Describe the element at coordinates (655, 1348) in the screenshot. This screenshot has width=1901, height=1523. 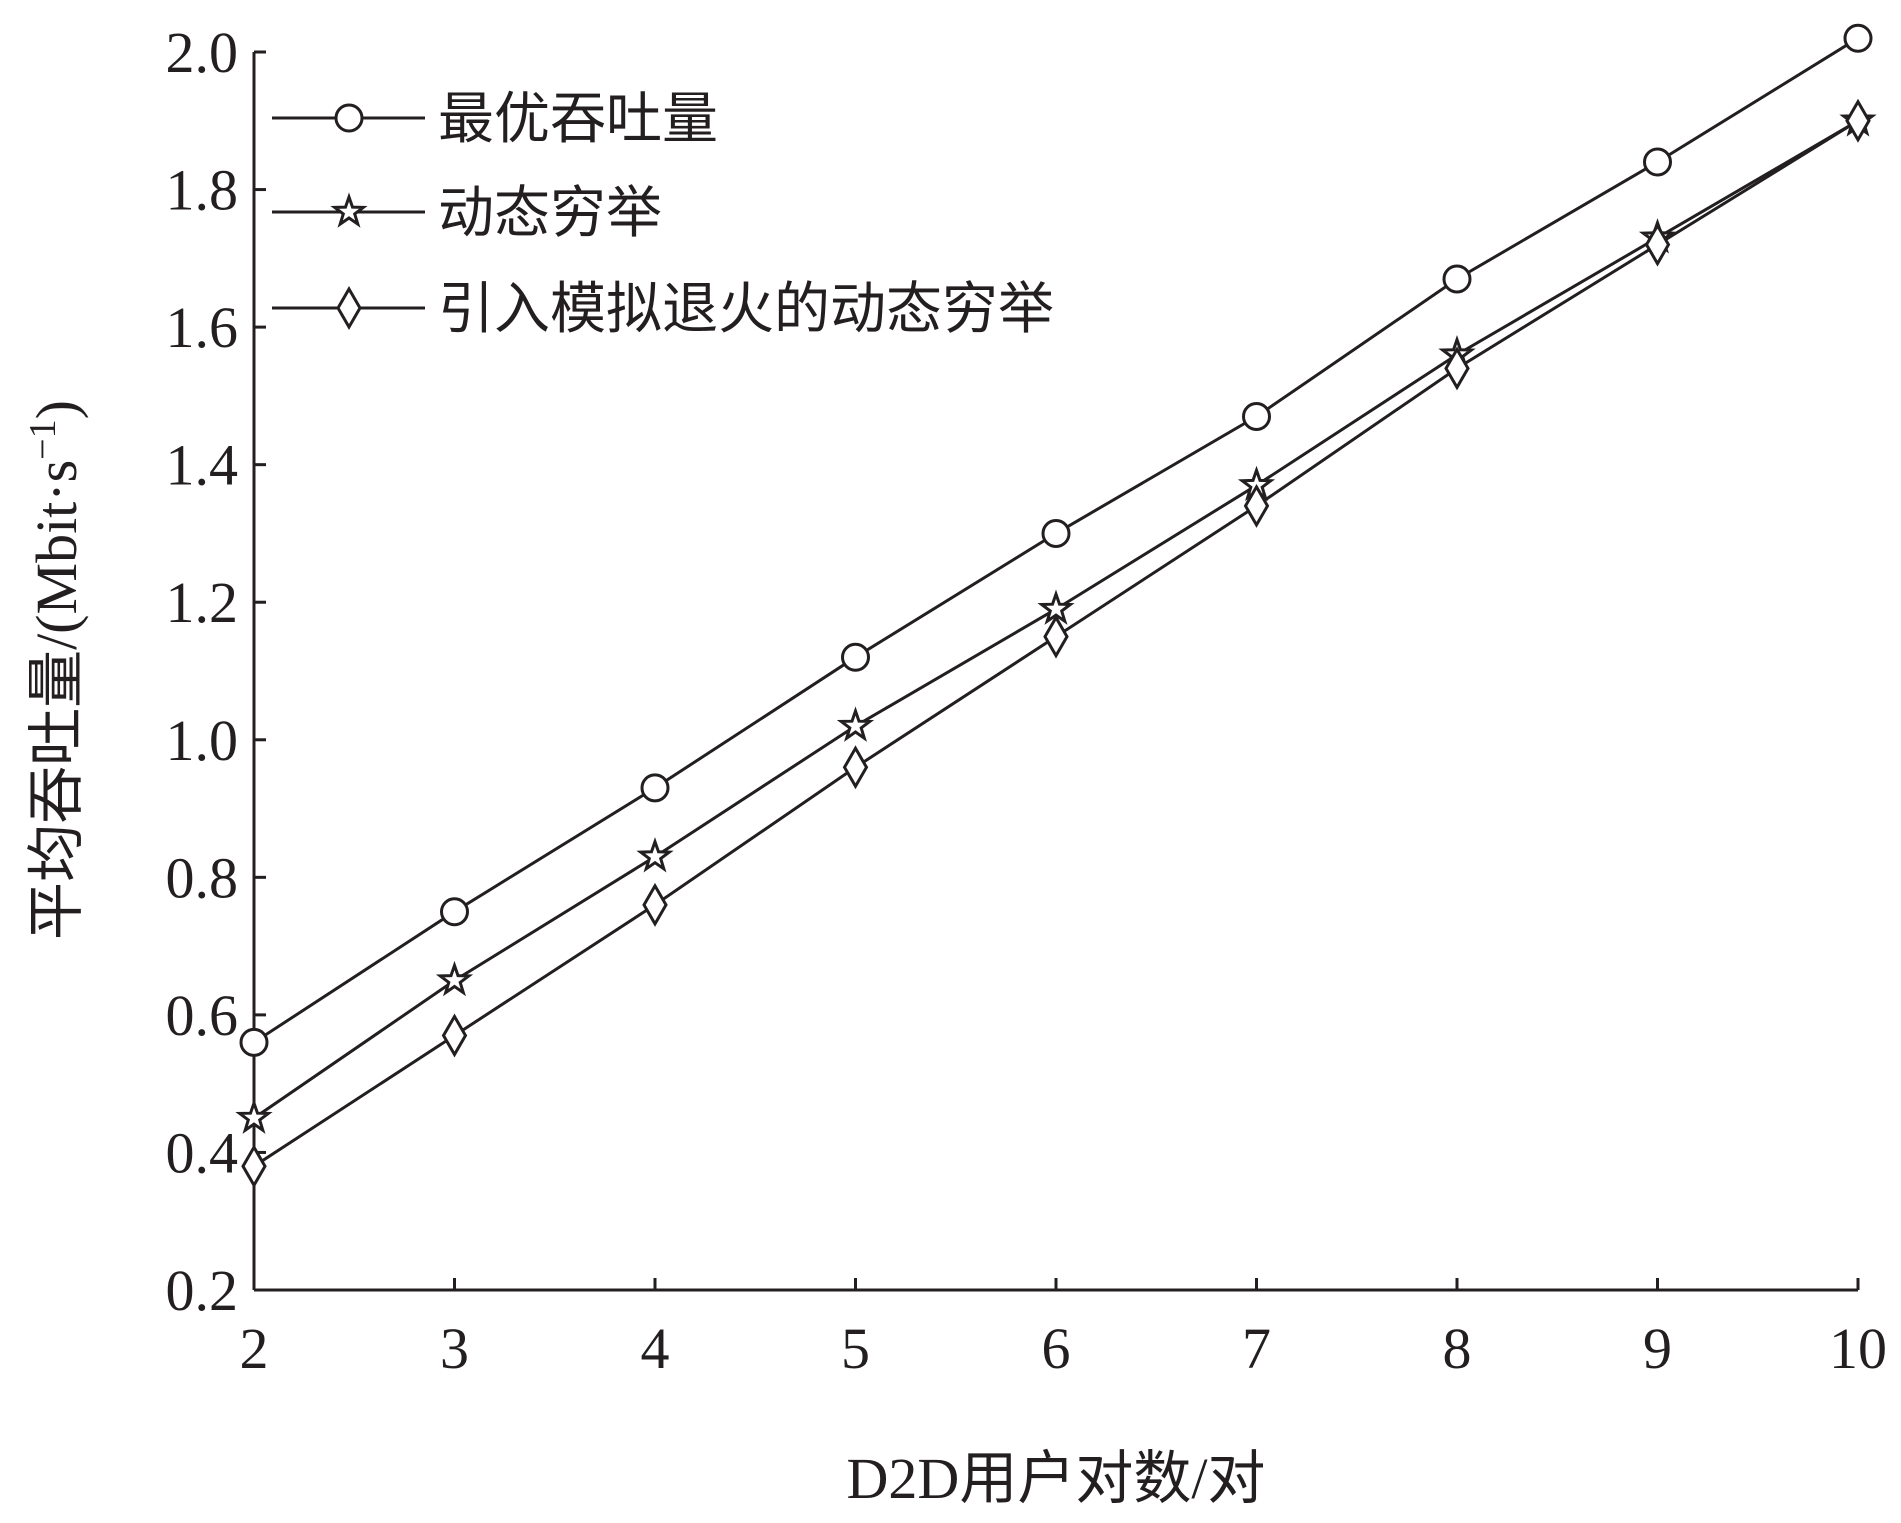
I see `x-tick-label: 4` at that location.